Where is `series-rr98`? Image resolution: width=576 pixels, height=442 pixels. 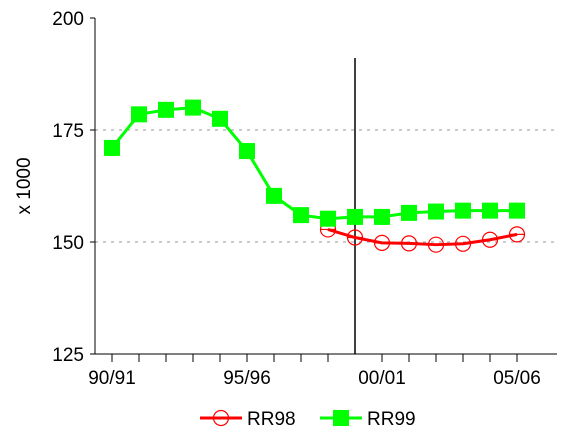
series-rr98 is located at coordinates (422, 237).